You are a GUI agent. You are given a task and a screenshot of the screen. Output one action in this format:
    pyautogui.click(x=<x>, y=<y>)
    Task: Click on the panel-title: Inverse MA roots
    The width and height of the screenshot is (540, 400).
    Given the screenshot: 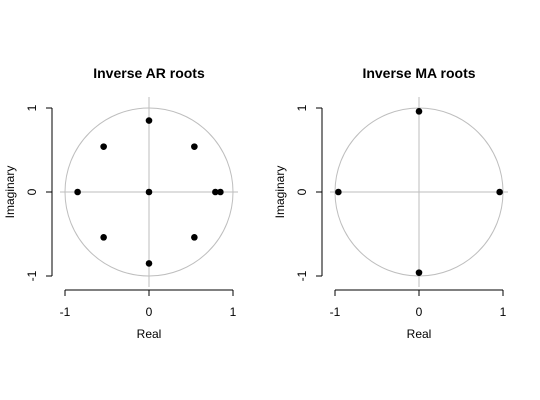 What is the action you would take?
    pyautogui.click(x=418, y=73)
    